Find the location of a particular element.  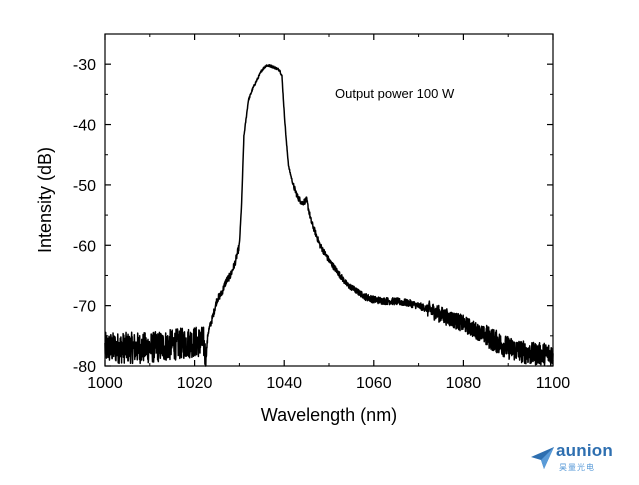

x-tick-label: 1000 is located at coordinates (105, 383).